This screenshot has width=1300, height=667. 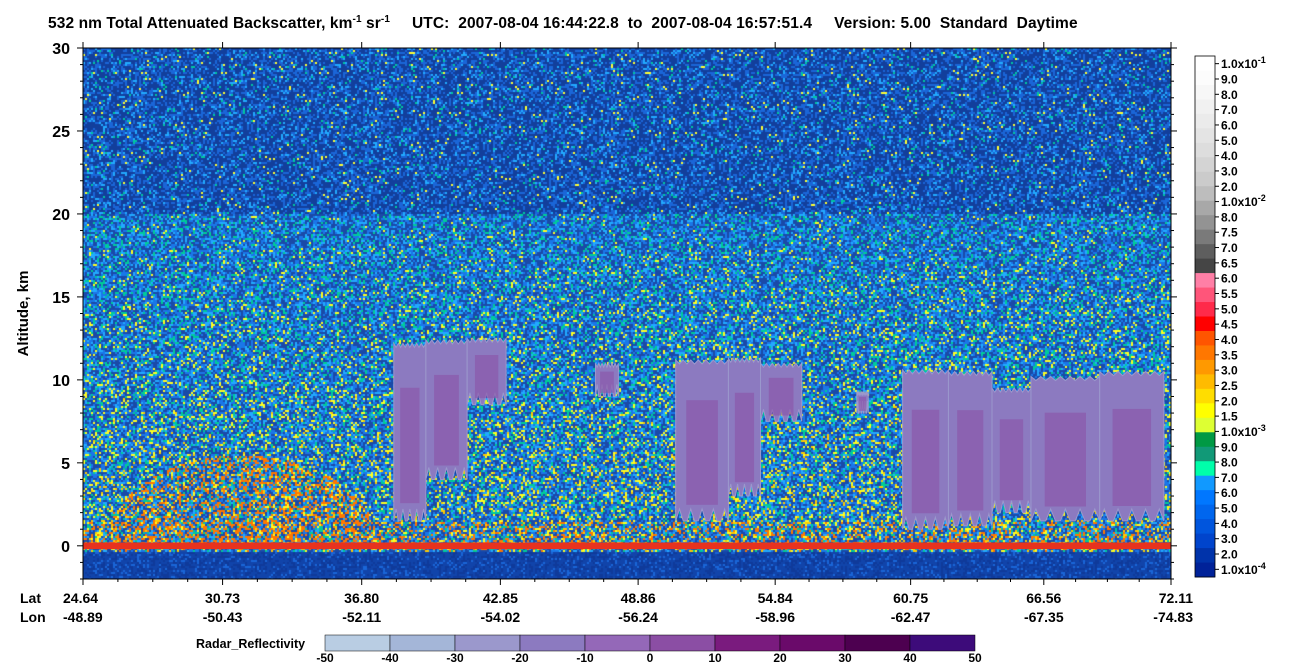 I want to click on backscatter-tick-label: 2.5, so click(x=1229, y=386).